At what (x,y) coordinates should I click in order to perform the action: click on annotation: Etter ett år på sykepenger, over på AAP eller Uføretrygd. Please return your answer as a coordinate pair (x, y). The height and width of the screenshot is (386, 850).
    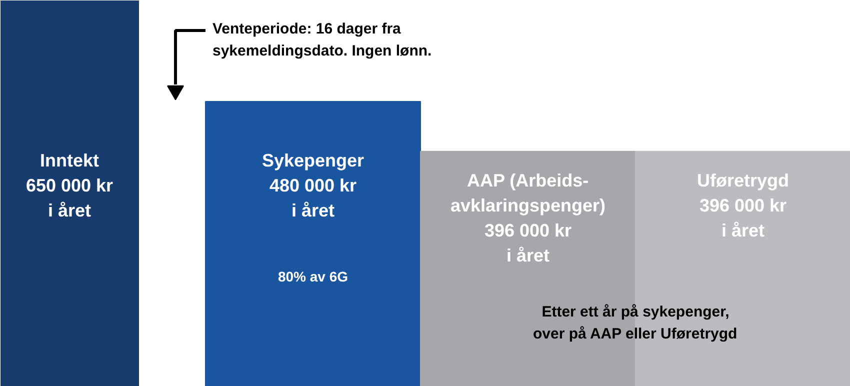
    Looking at the image, I should click on (635, 323).